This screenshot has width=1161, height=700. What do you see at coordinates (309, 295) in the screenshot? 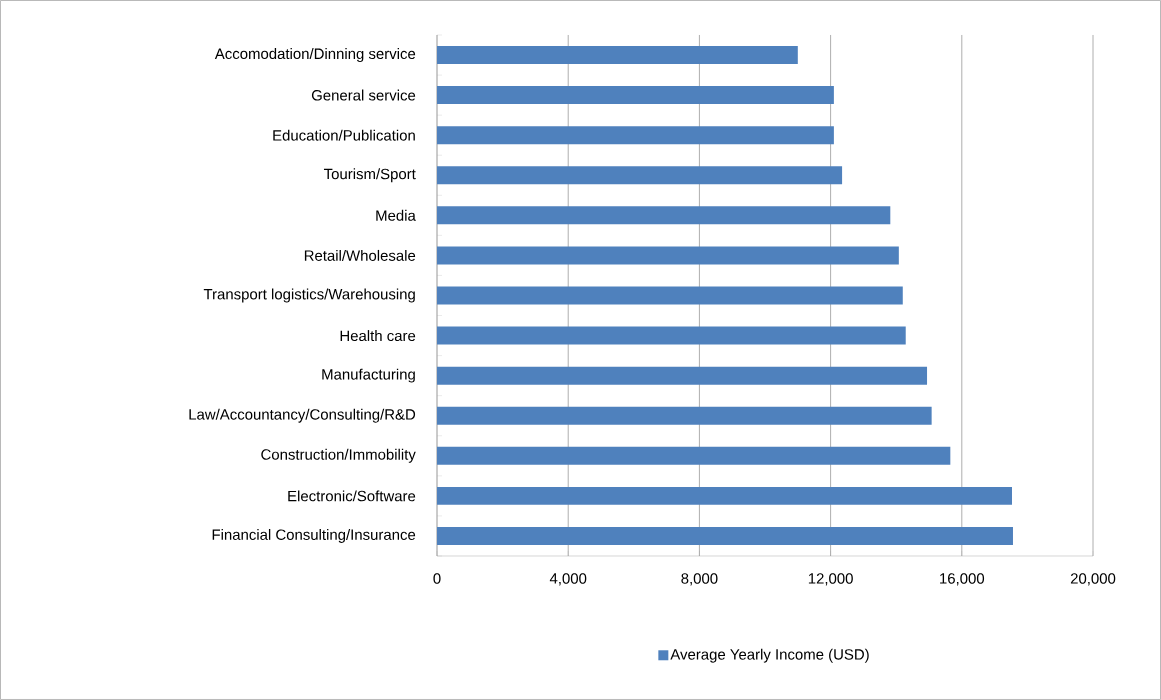
I see `y-tick-label: Transport logistics/Warehousing` at bounding box center [309, 295].